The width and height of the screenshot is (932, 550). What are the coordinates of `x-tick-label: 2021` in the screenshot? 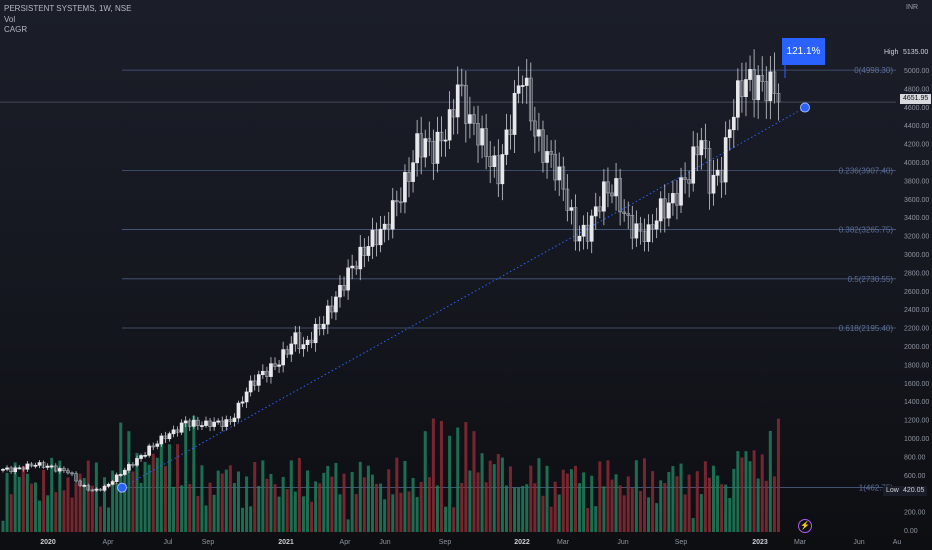 It's located at (286, 542).